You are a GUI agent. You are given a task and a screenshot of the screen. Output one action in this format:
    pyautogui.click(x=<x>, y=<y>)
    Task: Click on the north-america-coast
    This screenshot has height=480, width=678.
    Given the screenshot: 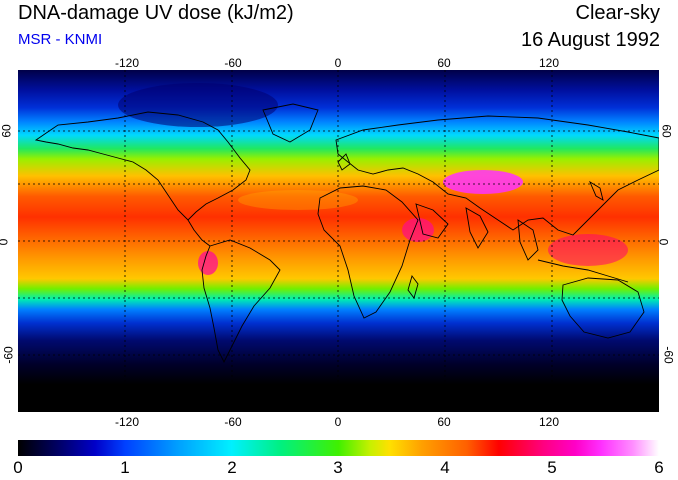 What is the action you would take?
    pyautogui.click(x=142, y=166)
    